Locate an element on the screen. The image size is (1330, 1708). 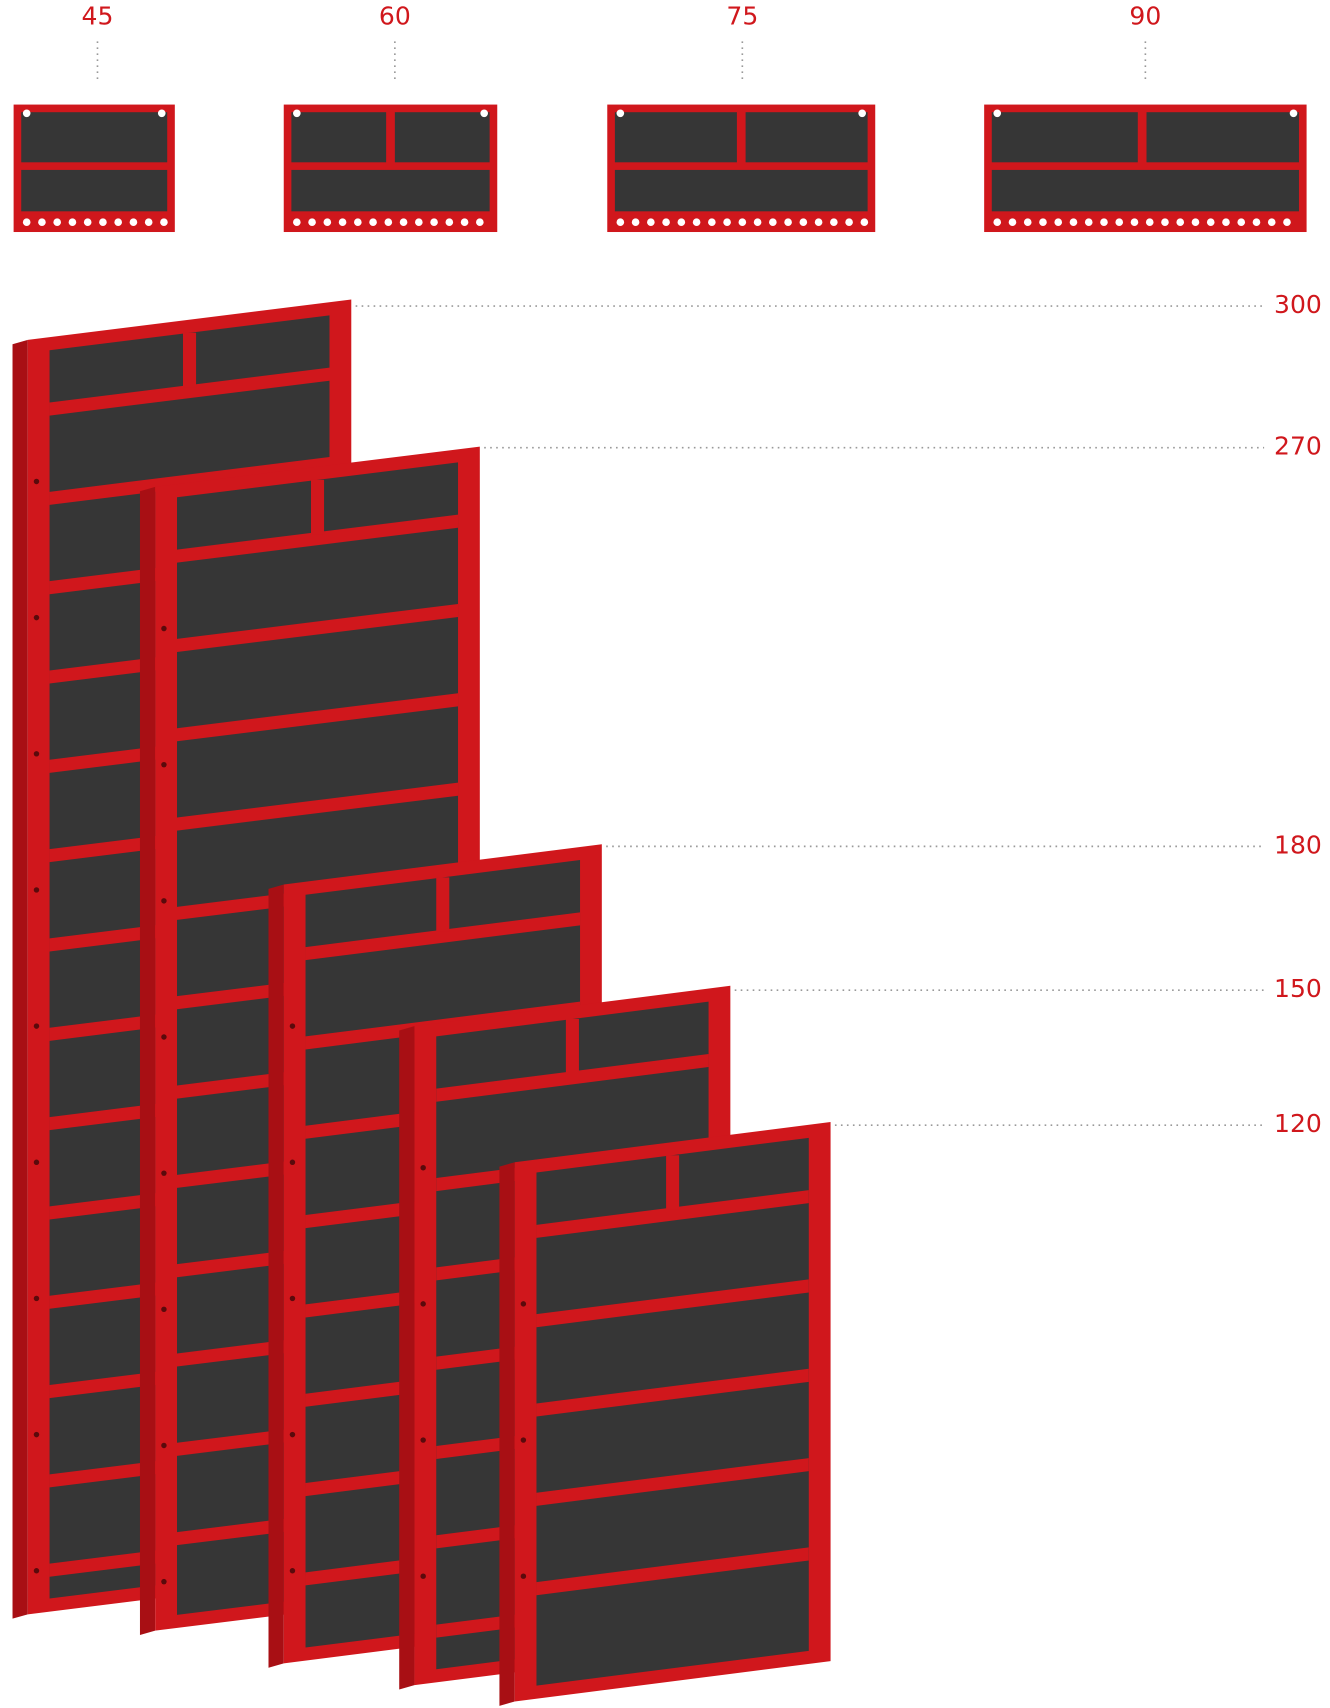
width-label: 60 is located at coordinates (395, 15).